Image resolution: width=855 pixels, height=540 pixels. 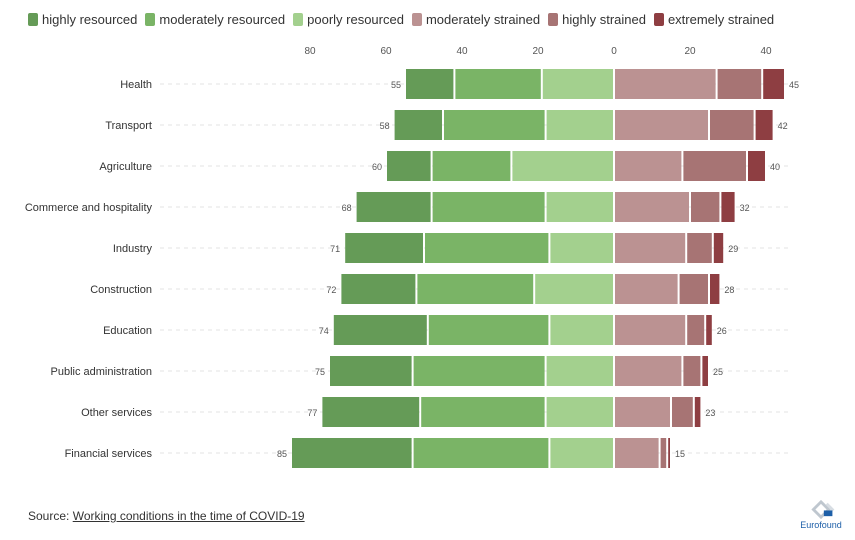 I want to click on right-total-label: 28, so click(x=729, y=290).